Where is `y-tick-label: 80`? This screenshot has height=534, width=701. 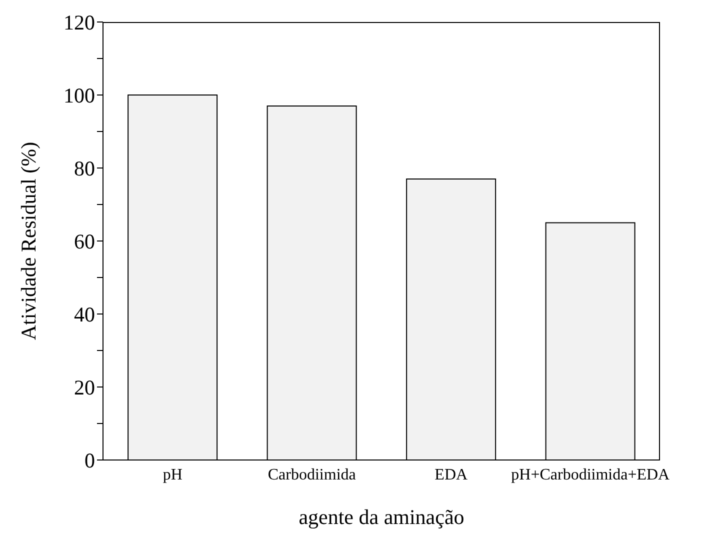
y-tick-label: 80 is located at coordinates (84, 168).